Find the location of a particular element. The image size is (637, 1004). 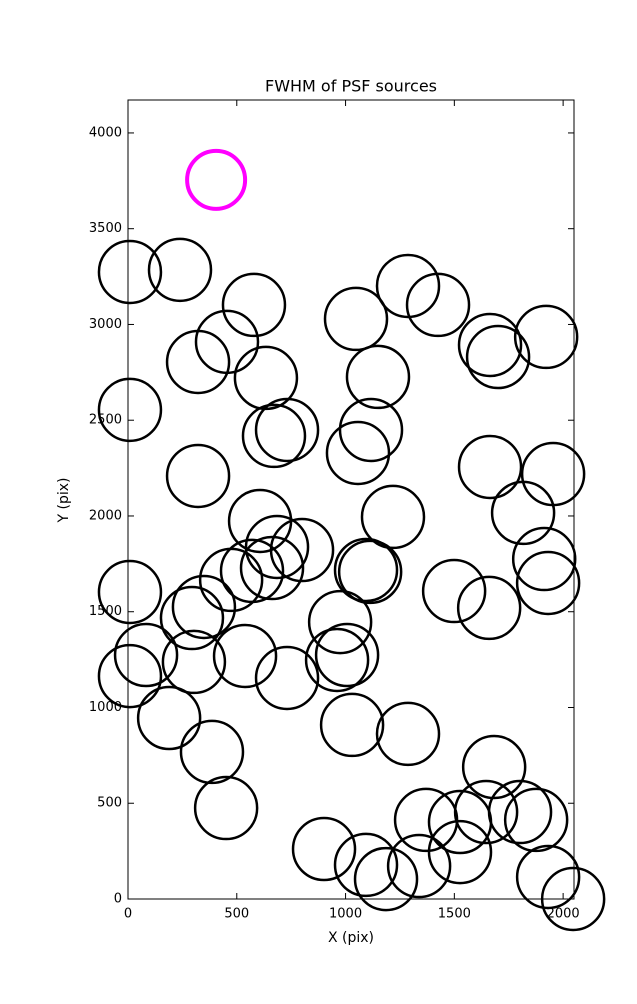

y-tick-label: 1500 is located at coordinates (105, 611).